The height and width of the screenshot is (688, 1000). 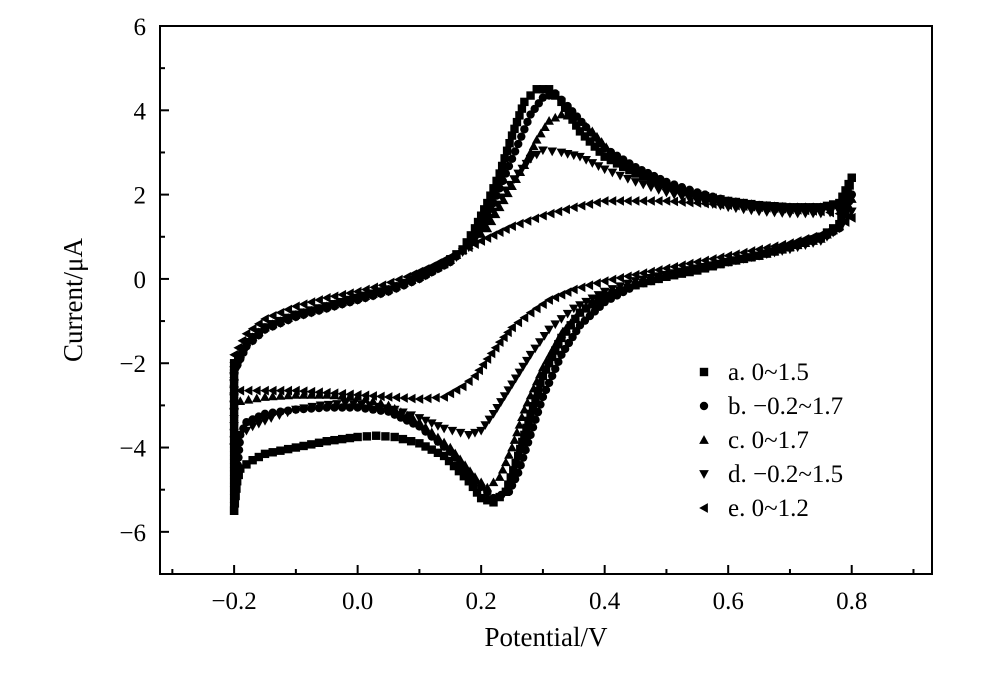 What do you see at coordinates (543, 590) in the screenshot?
I see `x-axis-ticks: −0.2 0.0 0.2 0.4 0.6 0.8` at bounding box center [543, 590].